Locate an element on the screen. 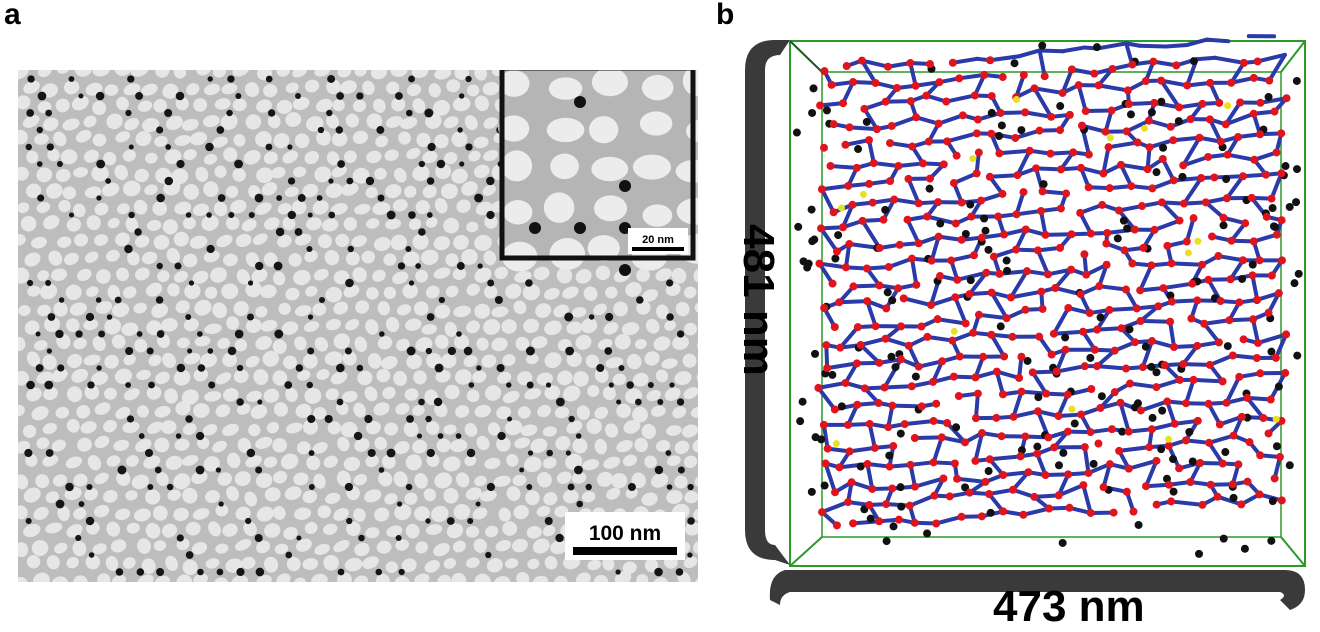 The width and height of the screenshot is (1320, 632). width-label: 473 nm is located at coordinates (1069, 607).